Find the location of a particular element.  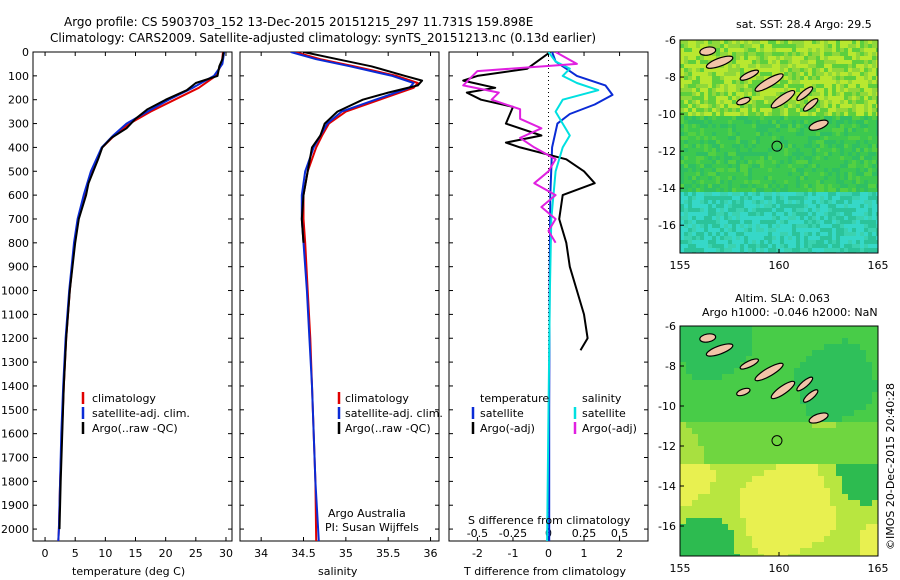

sst-map: 155 160 165 -6 -8 -10 -12 -14 -16 is located at coordinates (773, 153).